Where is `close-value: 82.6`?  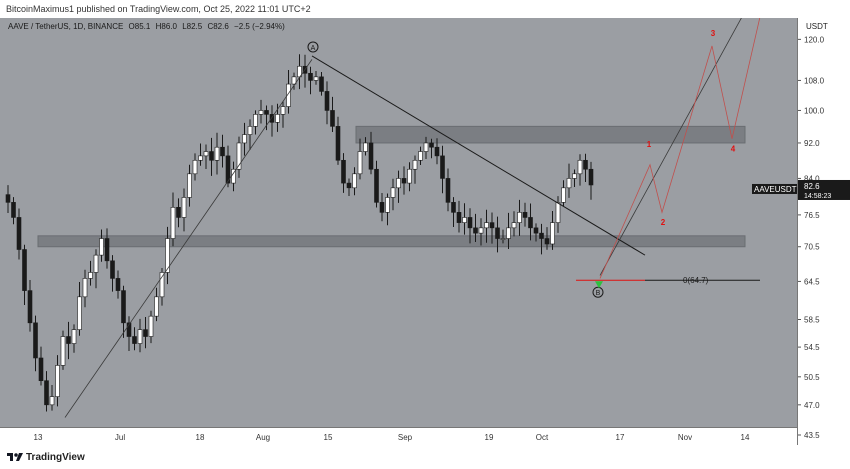
close-value: 82.6 is located at coordinates (221, 26).